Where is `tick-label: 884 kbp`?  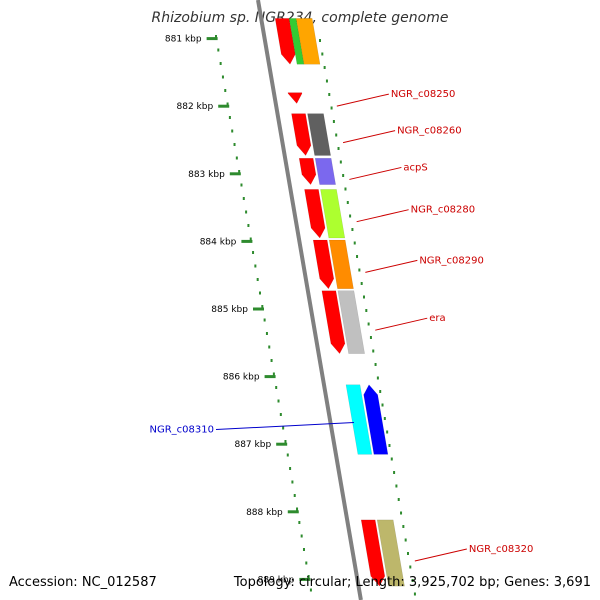 tick-label: 884 kbp is located at coordinates (218, 242).